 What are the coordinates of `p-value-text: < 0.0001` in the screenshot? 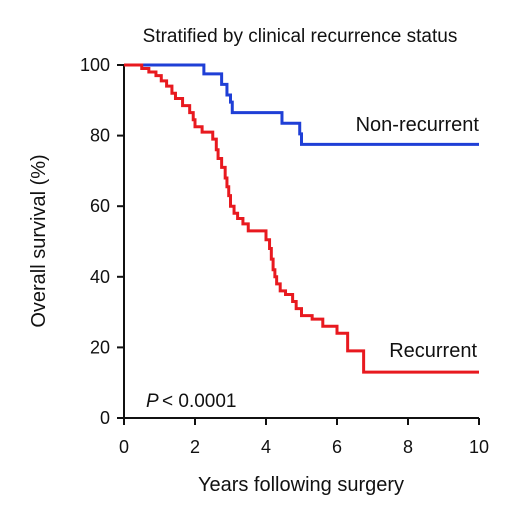 It's located at (199, 401).